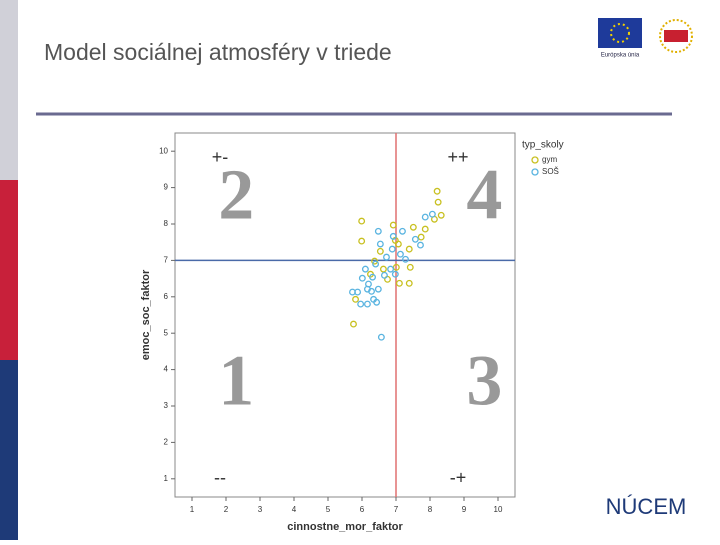  What do you see at coordinates (226, 509) in the screenshot?
I see `x-tick-label: 2` at bounding box center [226, 509].